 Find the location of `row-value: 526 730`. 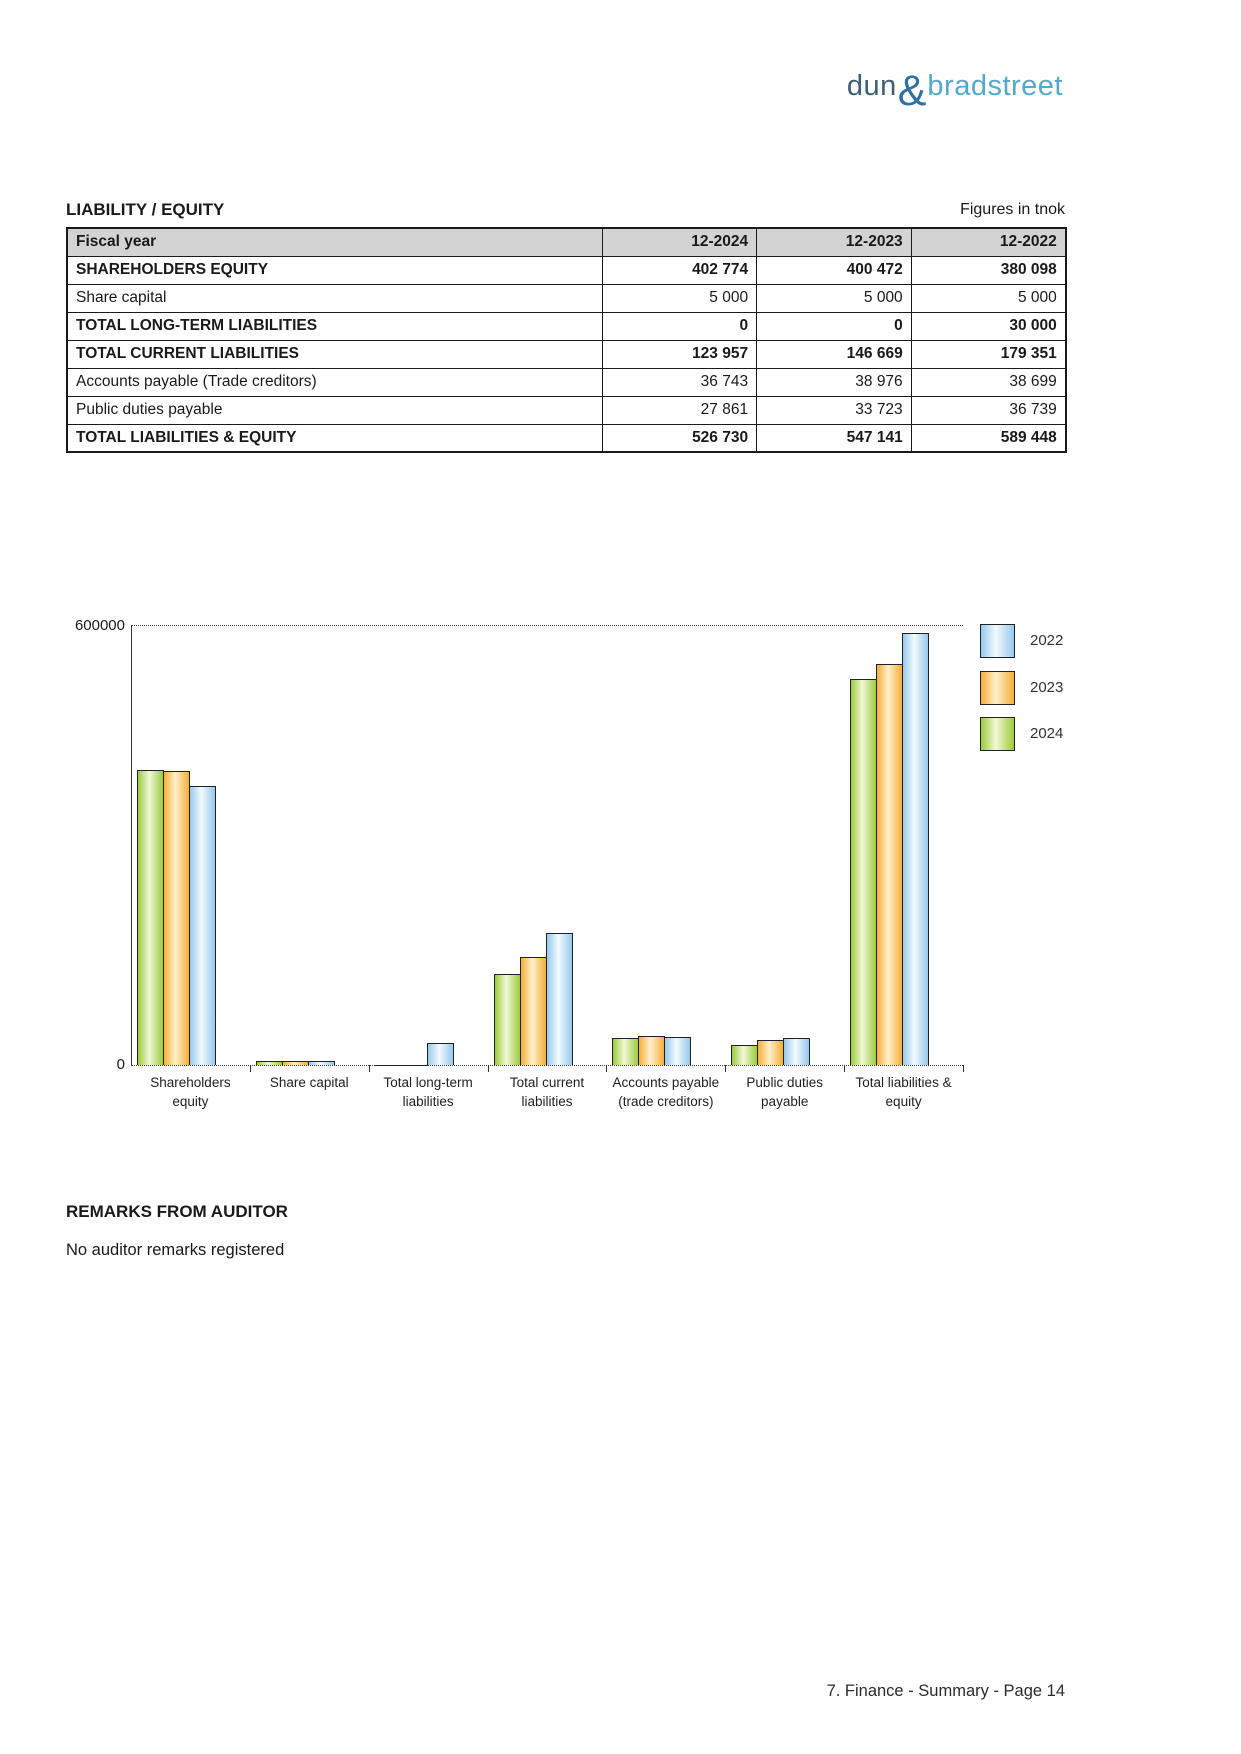

row-value: 526 730 is located at coordinates (679, 438).